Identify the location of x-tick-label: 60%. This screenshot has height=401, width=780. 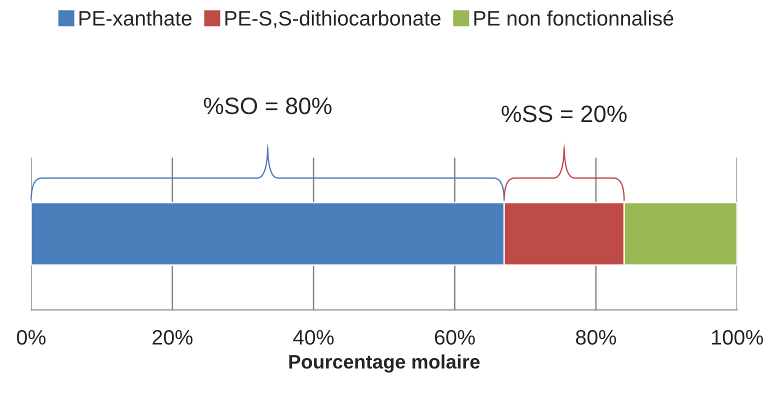
(454, 337).